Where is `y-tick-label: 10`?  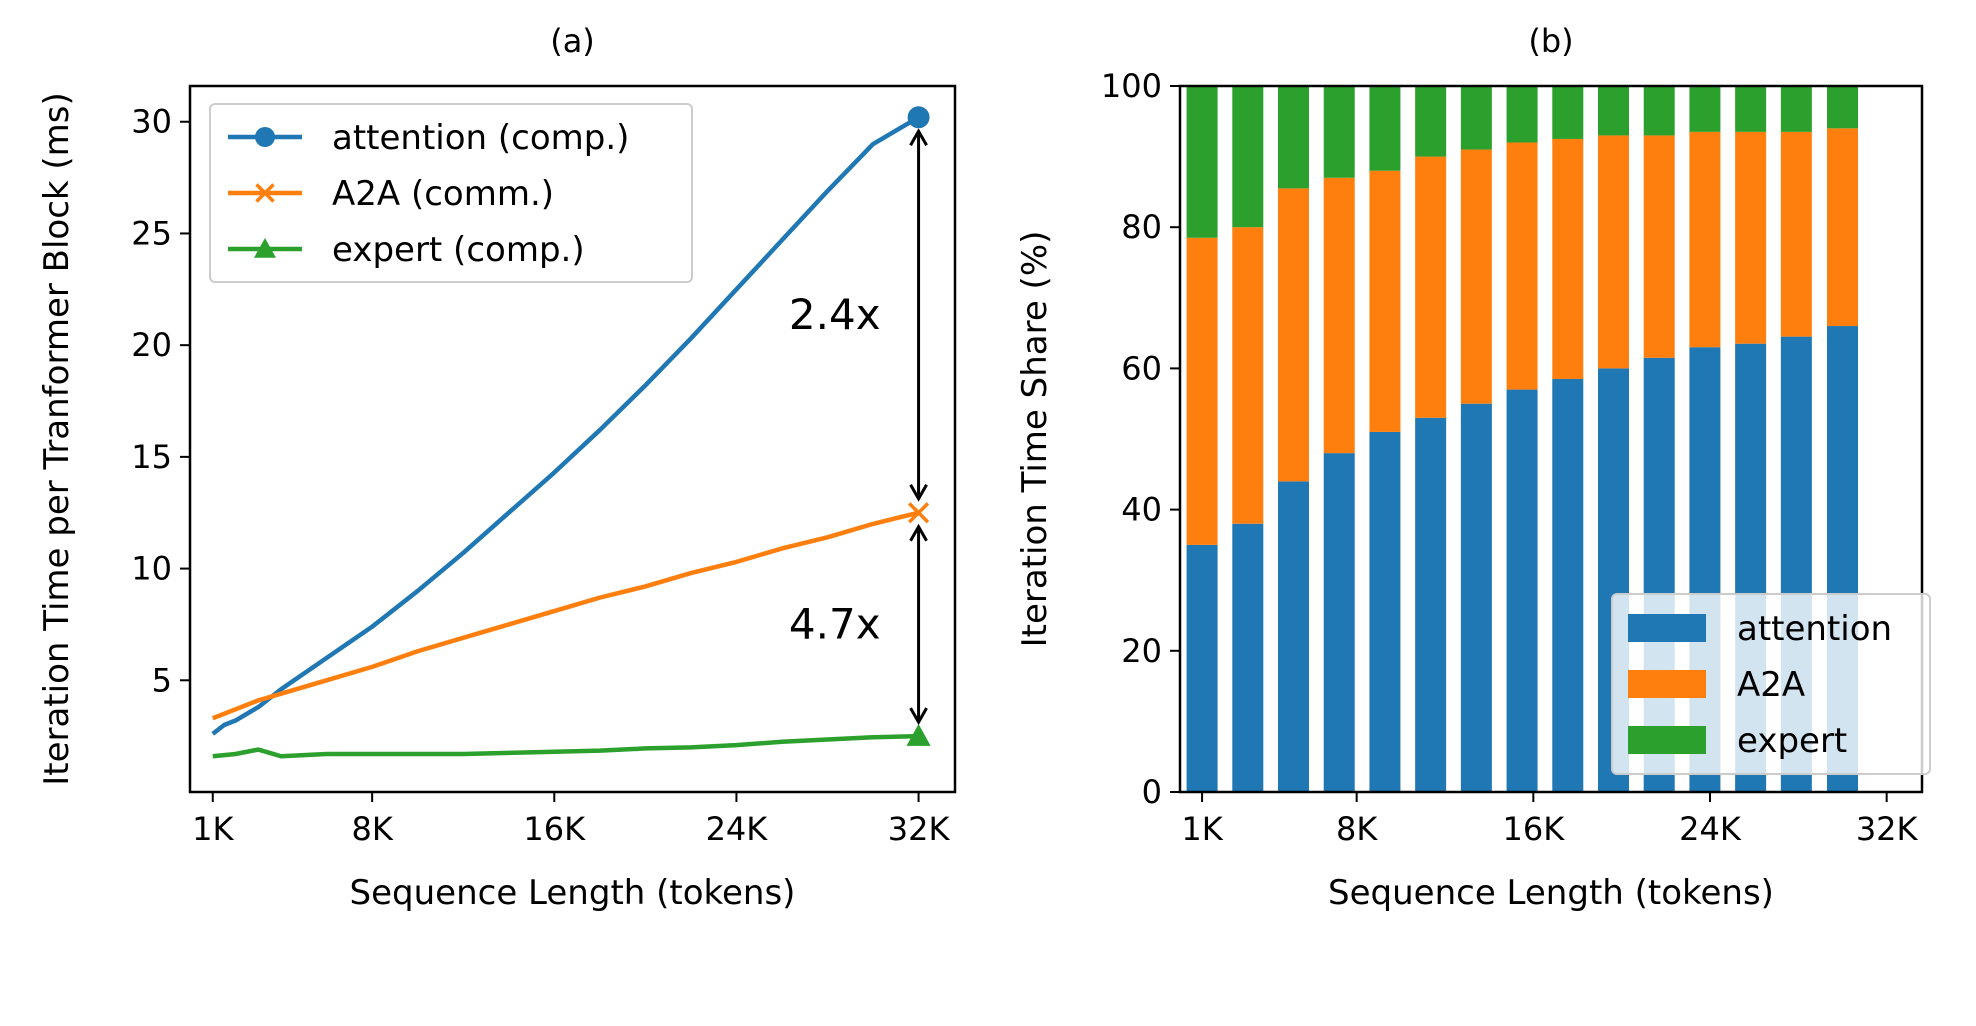 y-tick-label: 10 is located at coordinates (151, 569).